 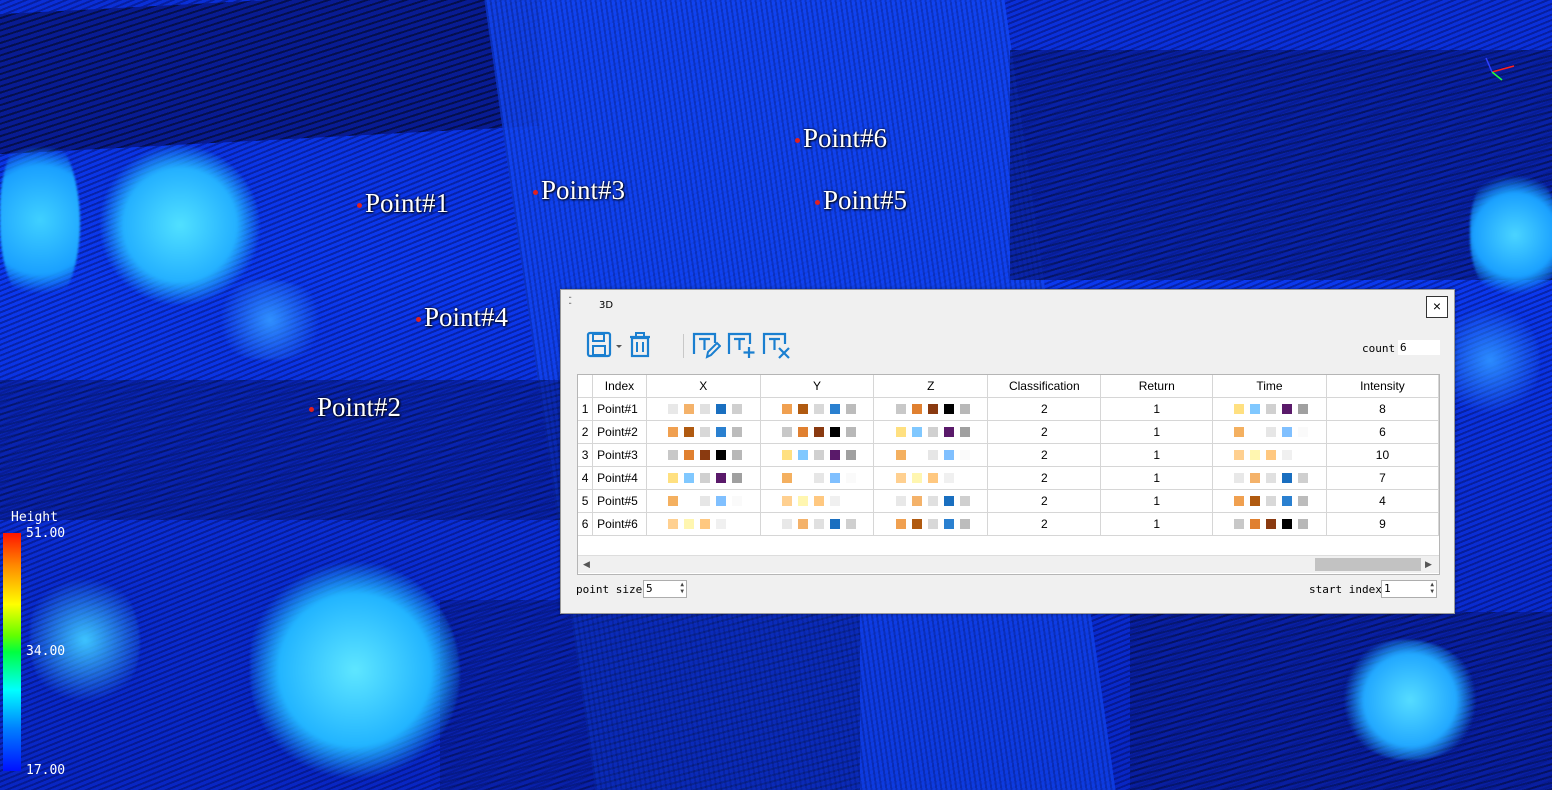 What do you see at coordinates (1382, 524) in the screenshot?
I see `intensity-cell: 9` at bounding box center [1382, 524].